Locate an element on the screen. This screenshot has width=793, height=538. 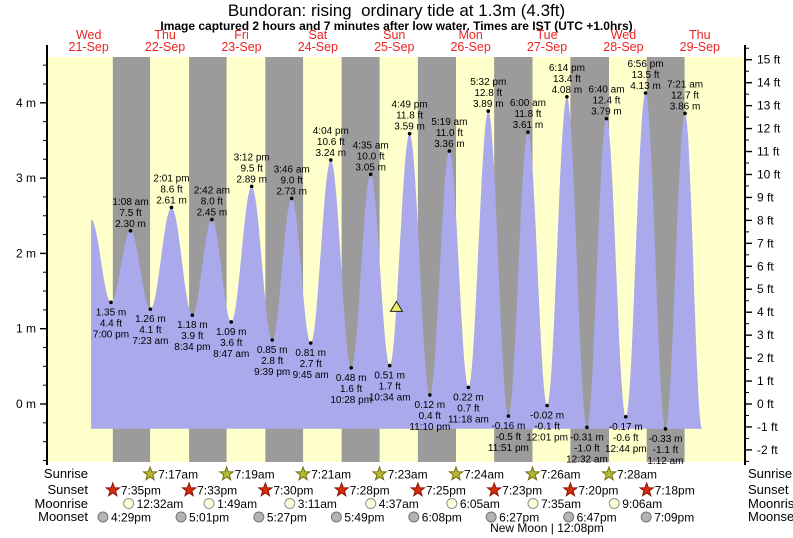
day-date-label: 21-Sep is located at coordinates (89, 47).